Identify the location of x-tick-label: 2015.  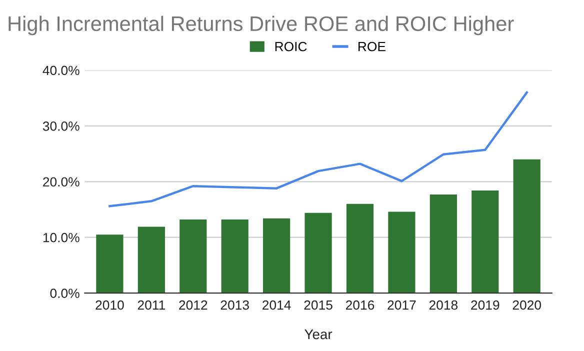
(318, 305).